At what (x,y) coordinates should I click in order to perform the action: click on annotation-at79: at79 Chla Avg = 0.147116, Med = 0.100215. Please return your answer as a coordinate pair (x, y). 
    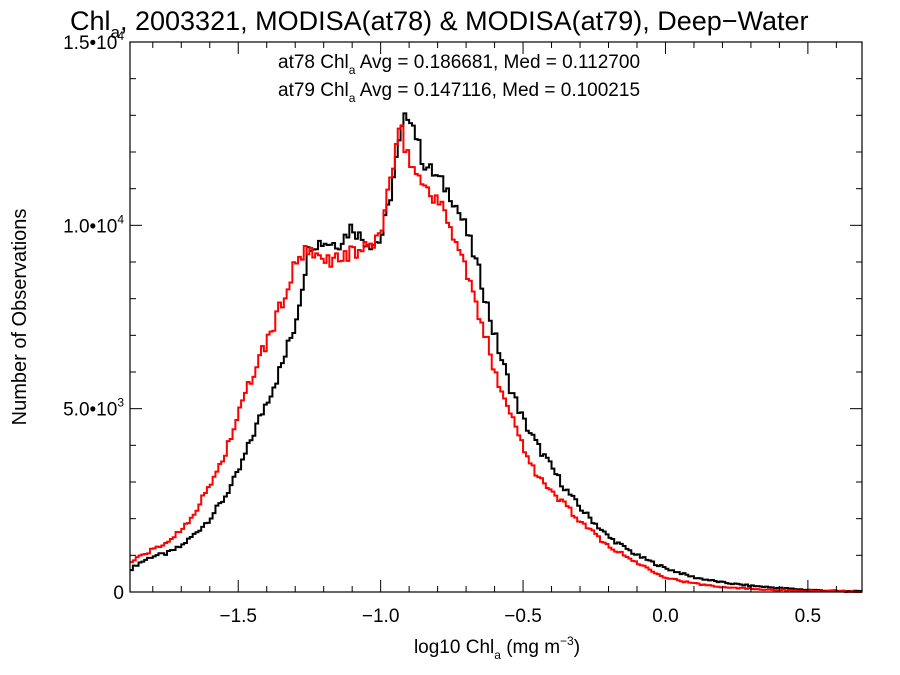
    Looking at the image, I should click on (459, 92).